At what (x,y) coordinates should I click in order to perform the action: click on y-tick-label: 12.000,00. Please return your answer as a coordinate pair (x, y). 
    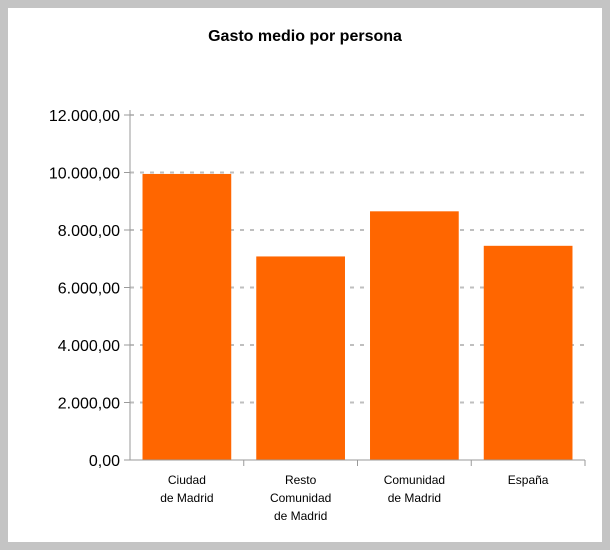
    Looking at the image, I should click on (84, 116).